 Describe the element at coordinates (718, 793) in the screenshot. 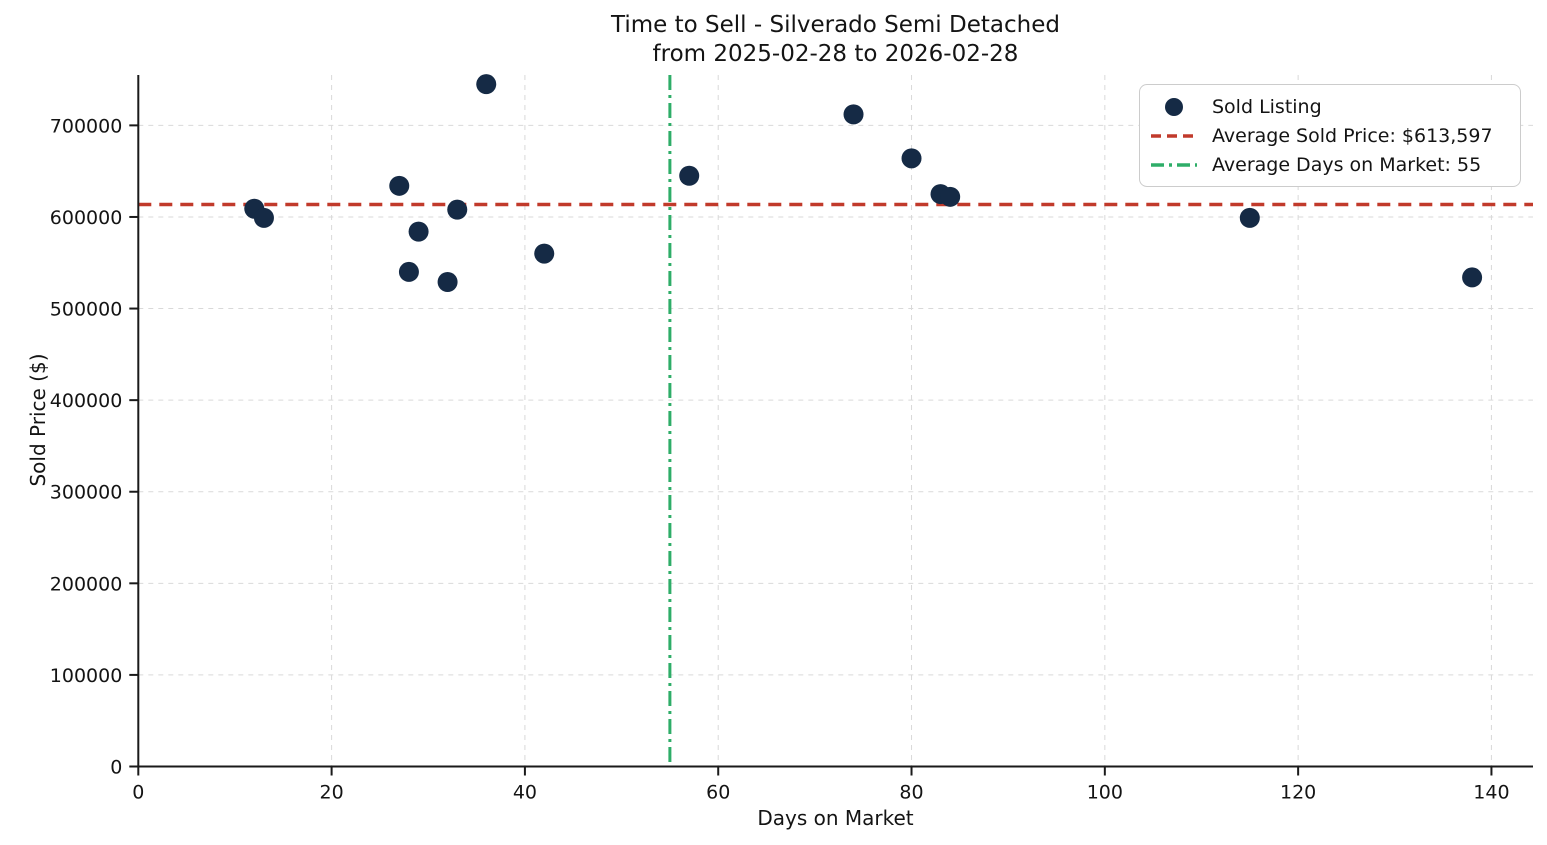

I see `x-tick-label: 60` at that location.